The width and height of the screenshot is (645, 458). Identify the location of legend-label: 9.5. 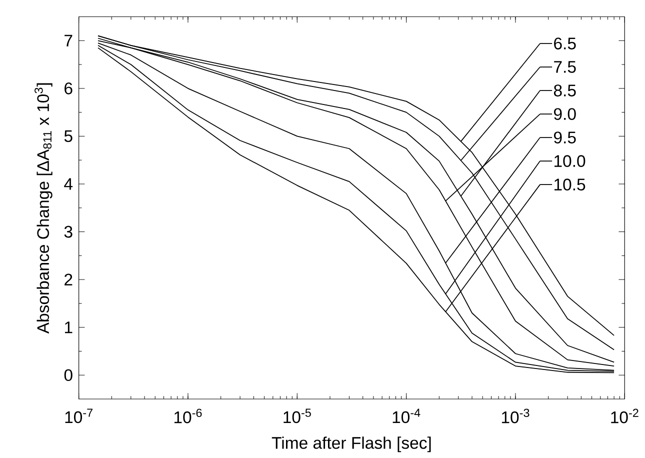
(565, 138).